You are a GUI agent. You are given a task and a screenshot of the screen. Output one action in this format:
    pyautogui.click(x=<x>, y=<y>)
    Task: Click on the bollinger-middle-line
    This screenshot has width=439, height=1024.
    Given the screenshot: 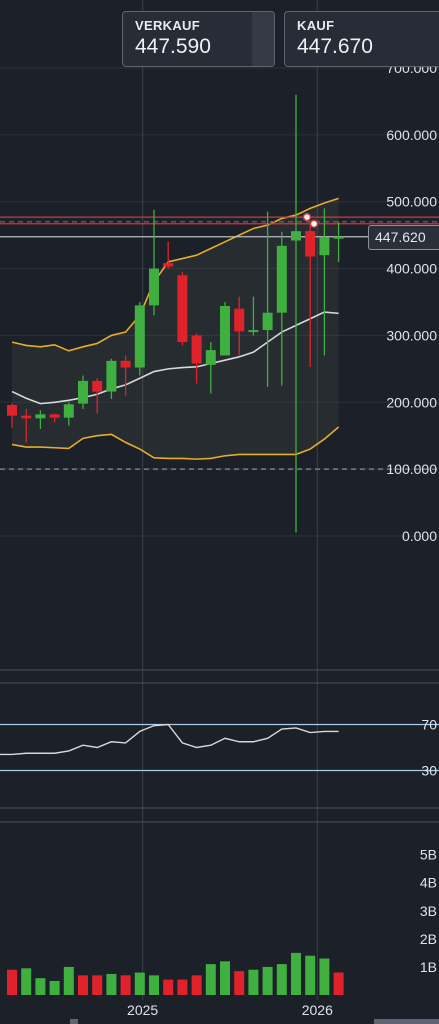 What is the action you would take?
    pyautogui.click(x=175, y=358)
    